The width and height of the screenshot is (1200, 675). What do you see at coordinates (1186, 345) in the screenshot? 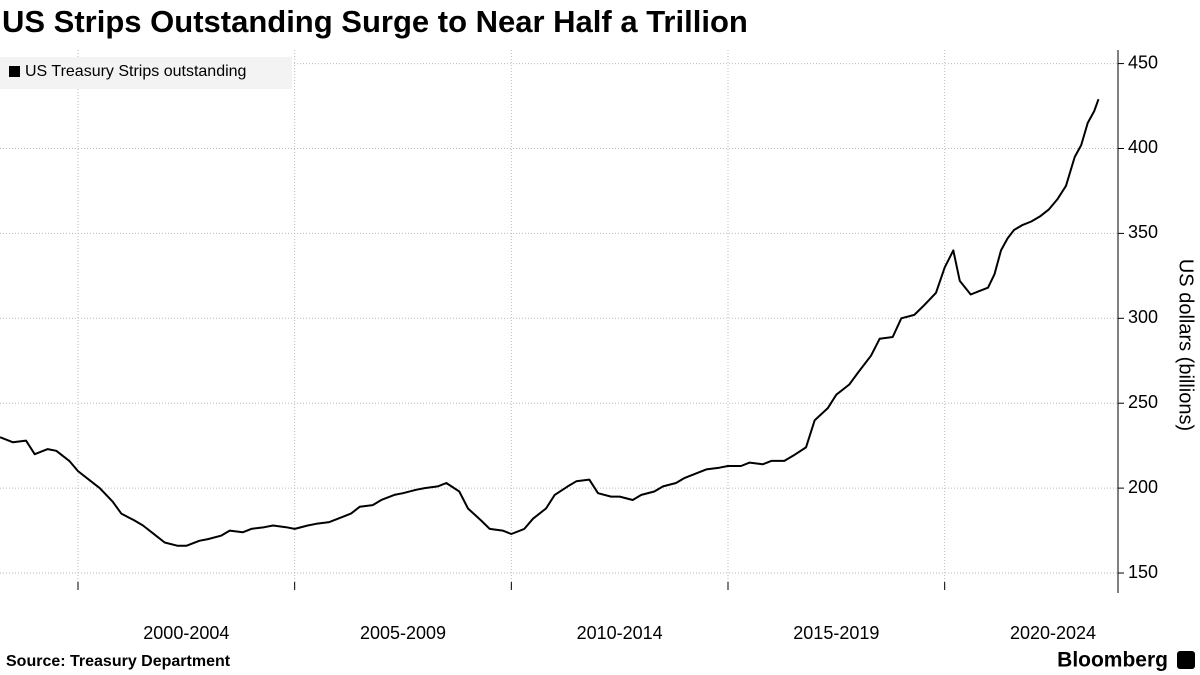
I see `y-axis-label: US dollars (billions)` at bounding box center [1186, 345].